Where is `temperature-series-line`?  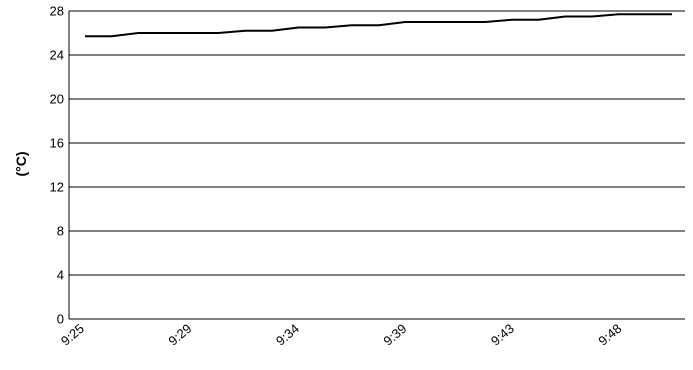
temperature-series-line is located at coordinates (378, 25).